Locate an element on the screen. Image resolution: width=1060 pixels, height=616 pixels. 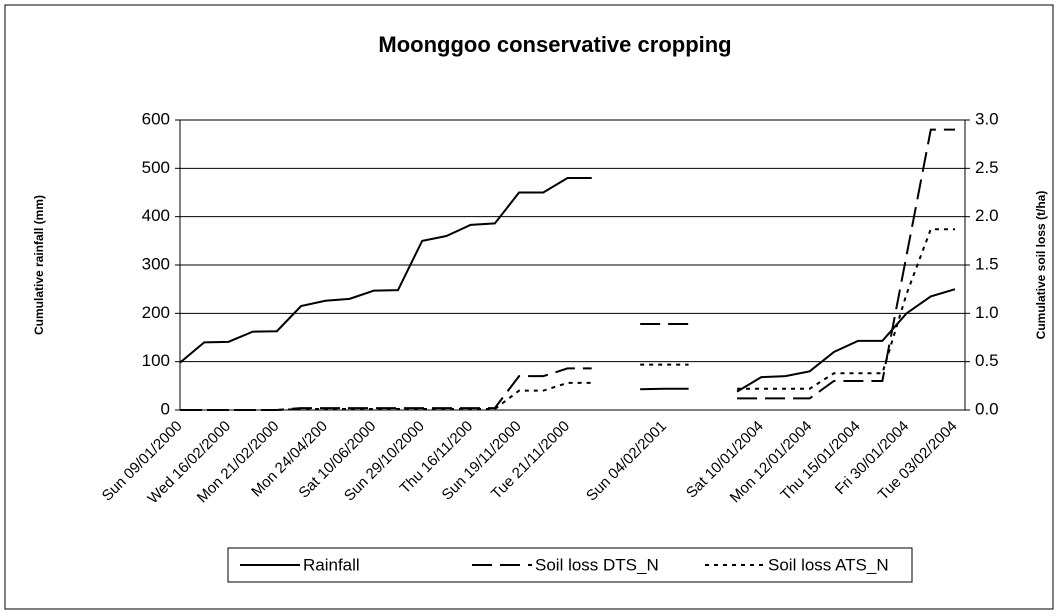
y2-tick-label: 0.0 is located at coordinates (987, 408).